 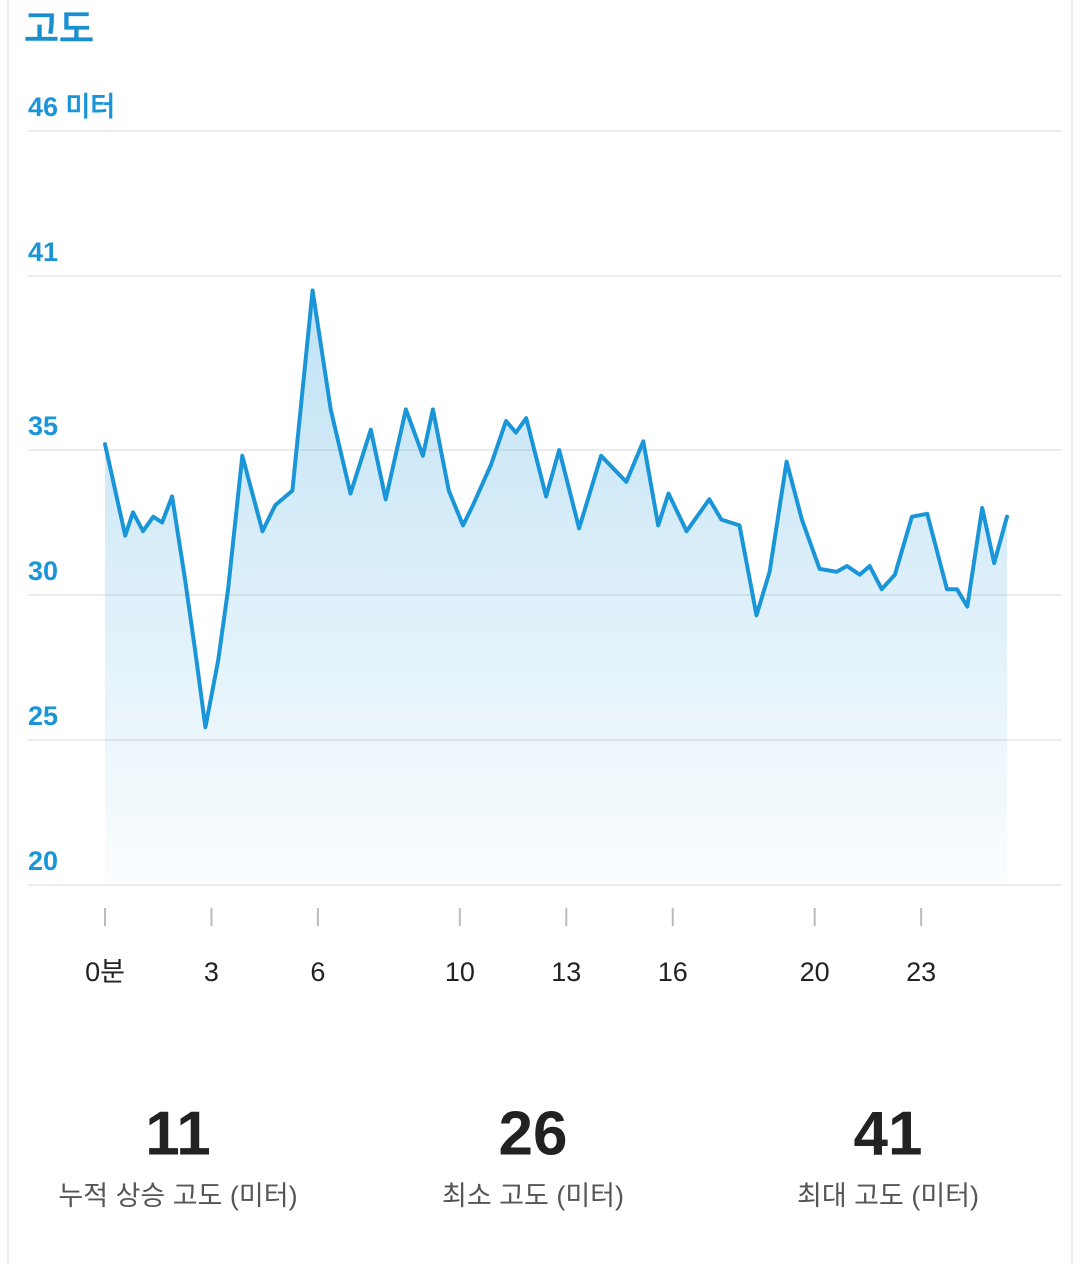 I want to click on y-tick-label: 35, so click(x=43, y=426).